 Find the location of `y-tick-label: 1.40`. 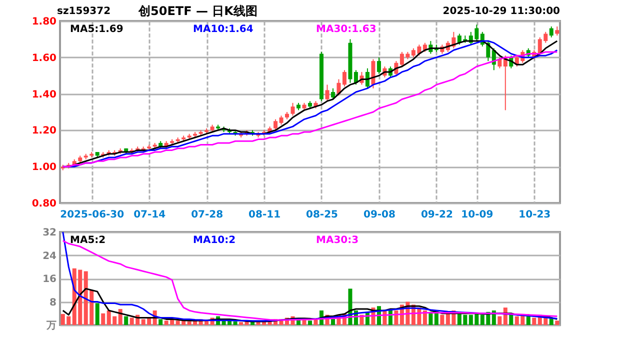

y-tick-label: 1.40 is located at coordinates (44, 94).